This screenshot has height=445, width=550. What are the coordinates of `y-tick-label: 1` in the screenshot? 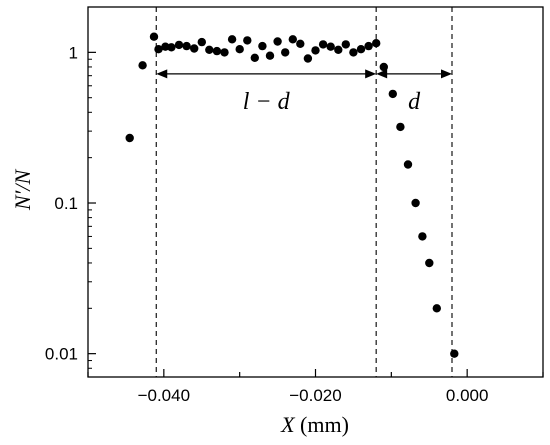 It's located at (73, 52).